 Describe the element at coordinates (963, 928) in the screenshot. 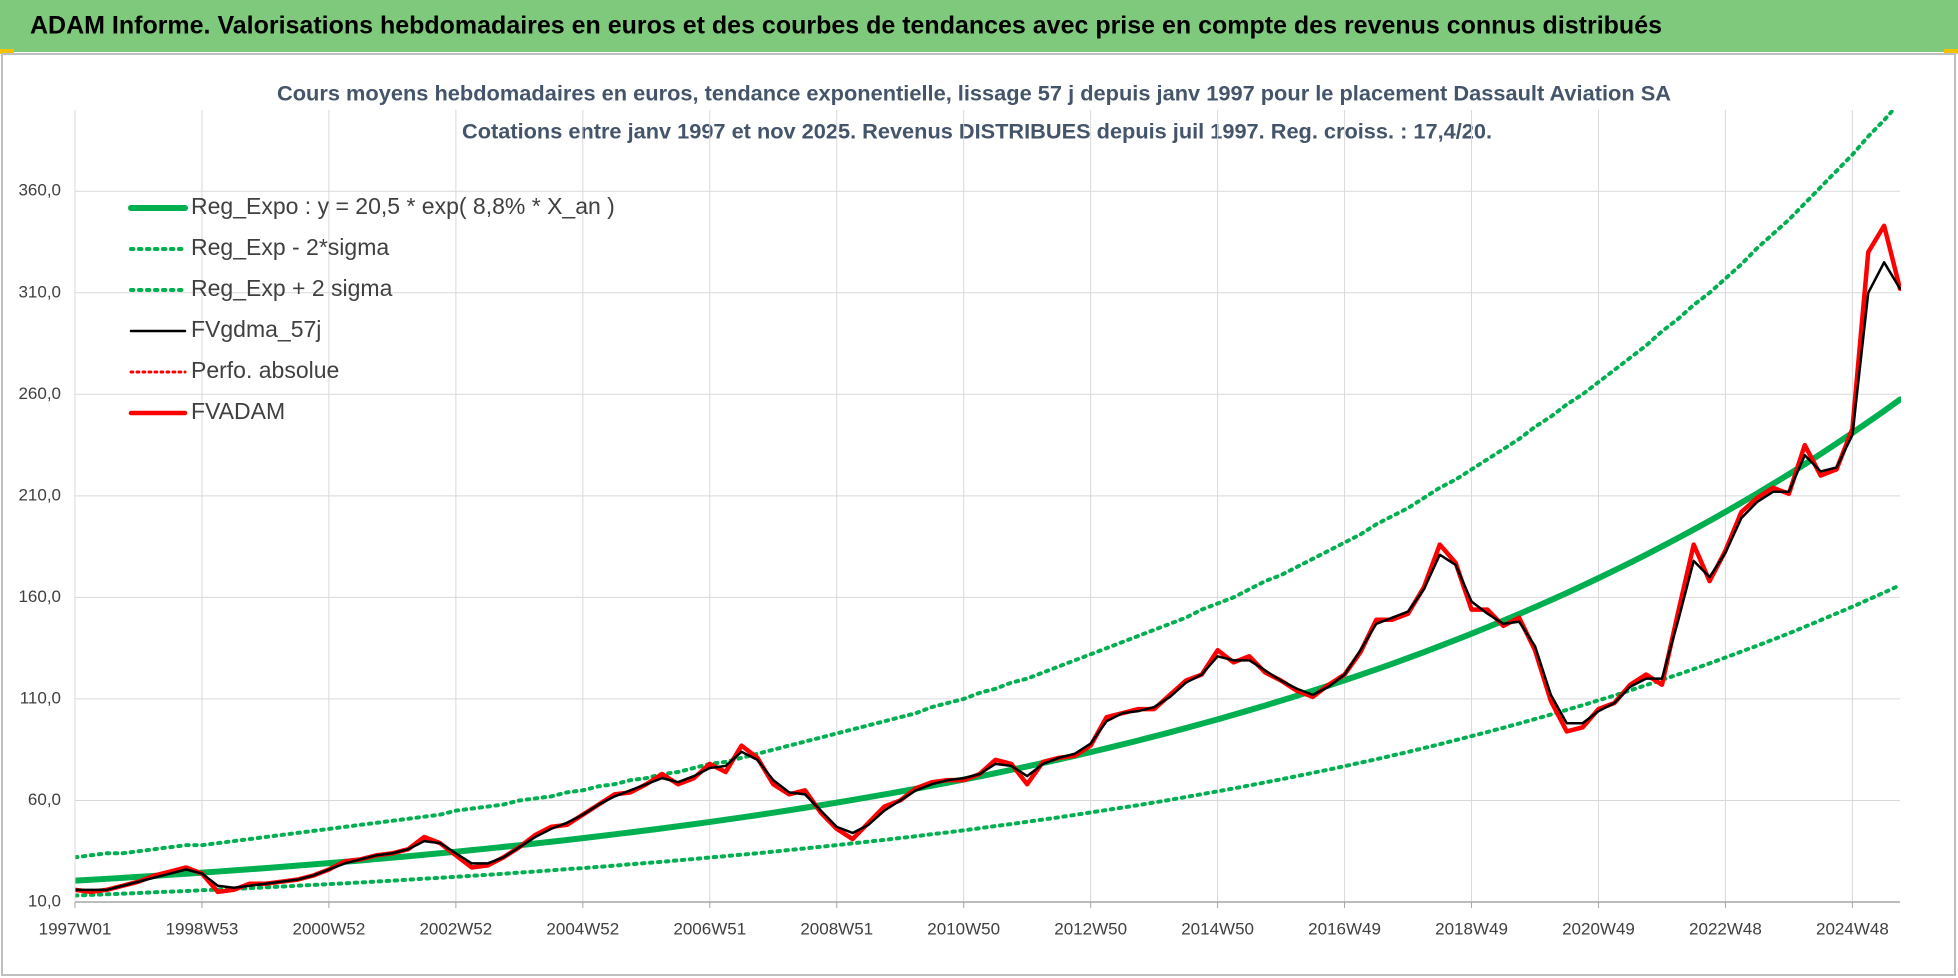

I see `x-tick-label: 2010W50` at that location.